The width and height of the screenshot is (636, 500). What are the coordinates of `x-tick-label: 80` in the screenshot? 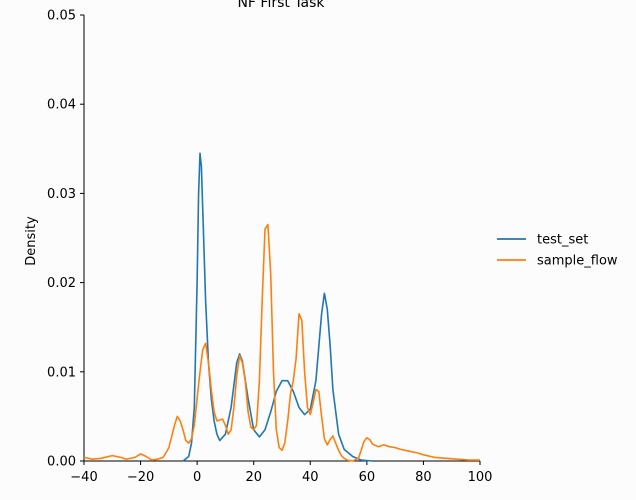 It's located at (423, 477).